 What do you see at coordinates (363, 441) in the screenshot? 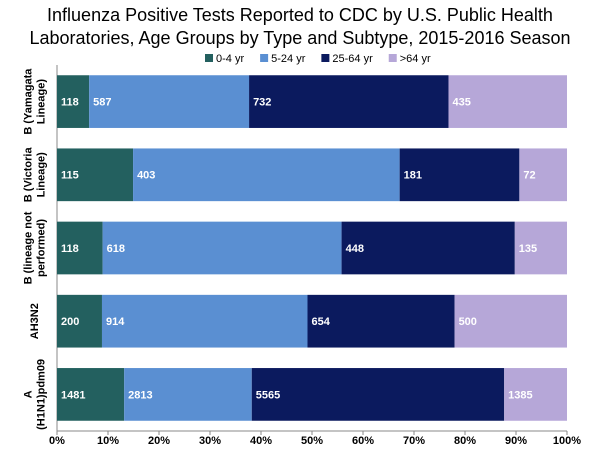
I see `x-tick-label: 60%` at bounding box center [363, 441].